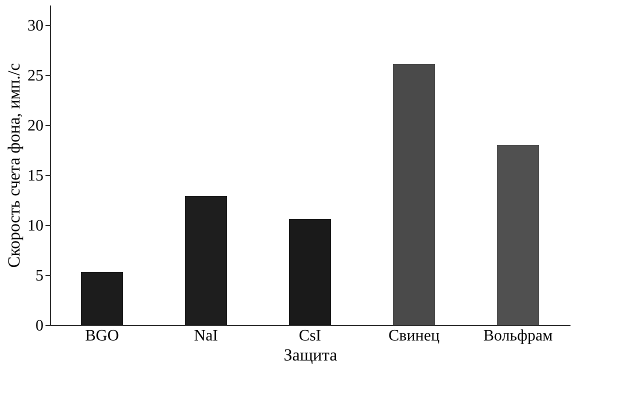 This screenshot has height=410, width=628. What do you see at coordinates (40, 276) in the screenshot?
I see `y-tick-label: 5` at bounding box center [40, 276].